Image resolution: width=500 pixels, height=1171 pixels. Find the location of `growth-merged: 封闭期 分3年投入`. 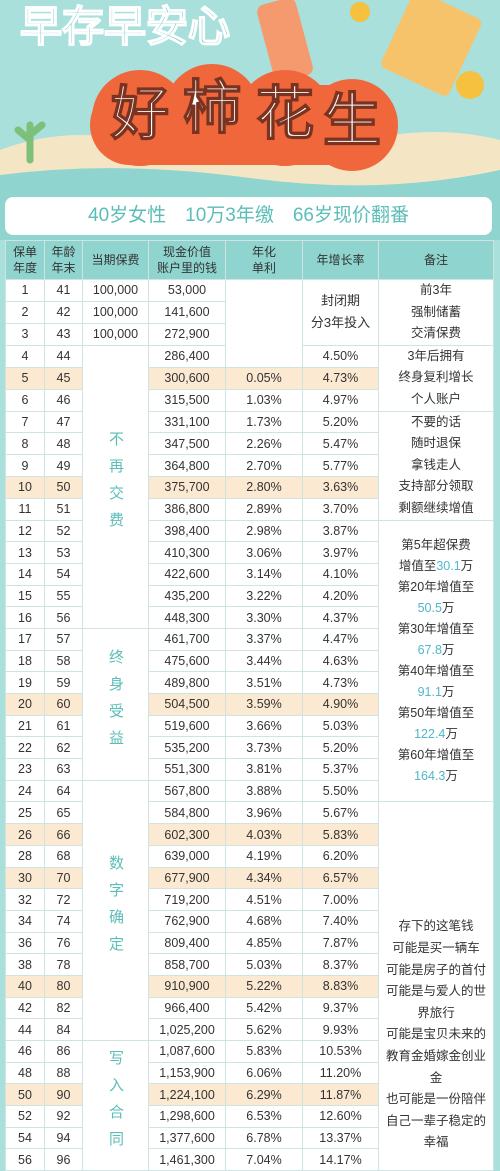

growth-merged: 封闭期 分3年投入 is located at coordinates (340, 312).